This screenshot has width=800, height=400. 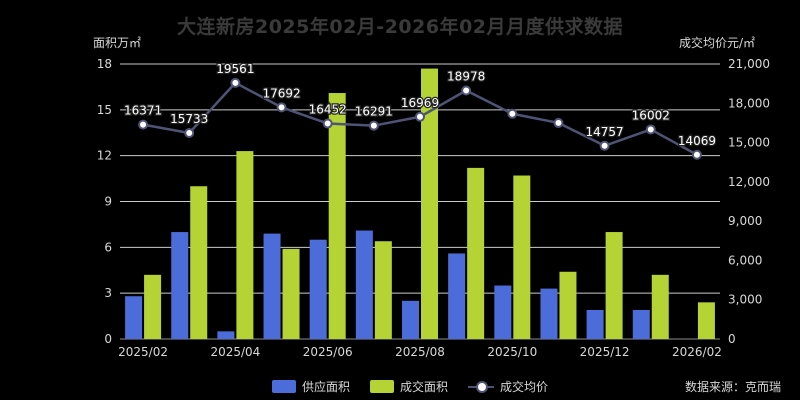 What do you see at coordinates (108, 293) in the screenshot?
I see `y-left-tick-label: 3` at bounding box center [108, 293].